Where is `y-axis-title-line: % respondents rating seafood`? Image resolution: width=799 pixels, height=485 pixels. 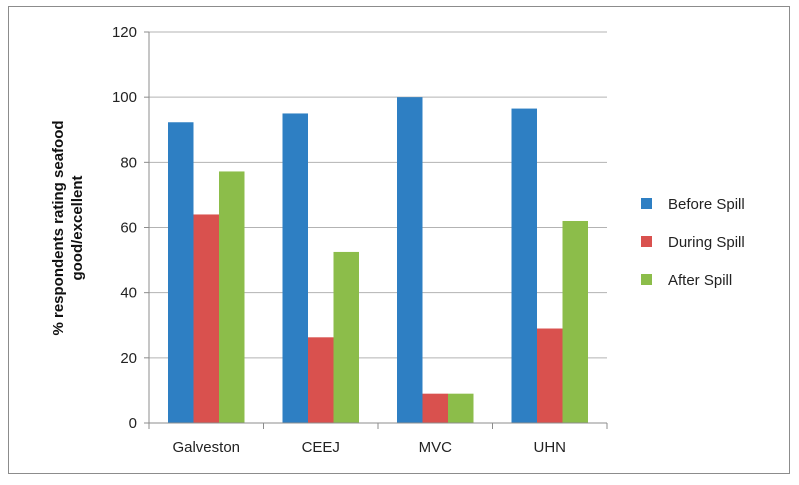 y-axis-title-line: % respondents rating seafood is located at coordinates (58, 227).